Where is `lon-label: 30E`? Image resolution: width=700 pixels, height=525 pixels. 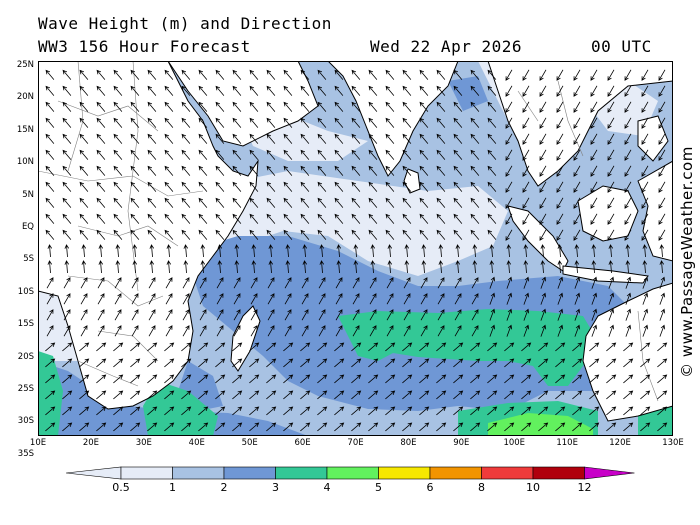
lon-label: 30E is located at coordinates (143, 443).